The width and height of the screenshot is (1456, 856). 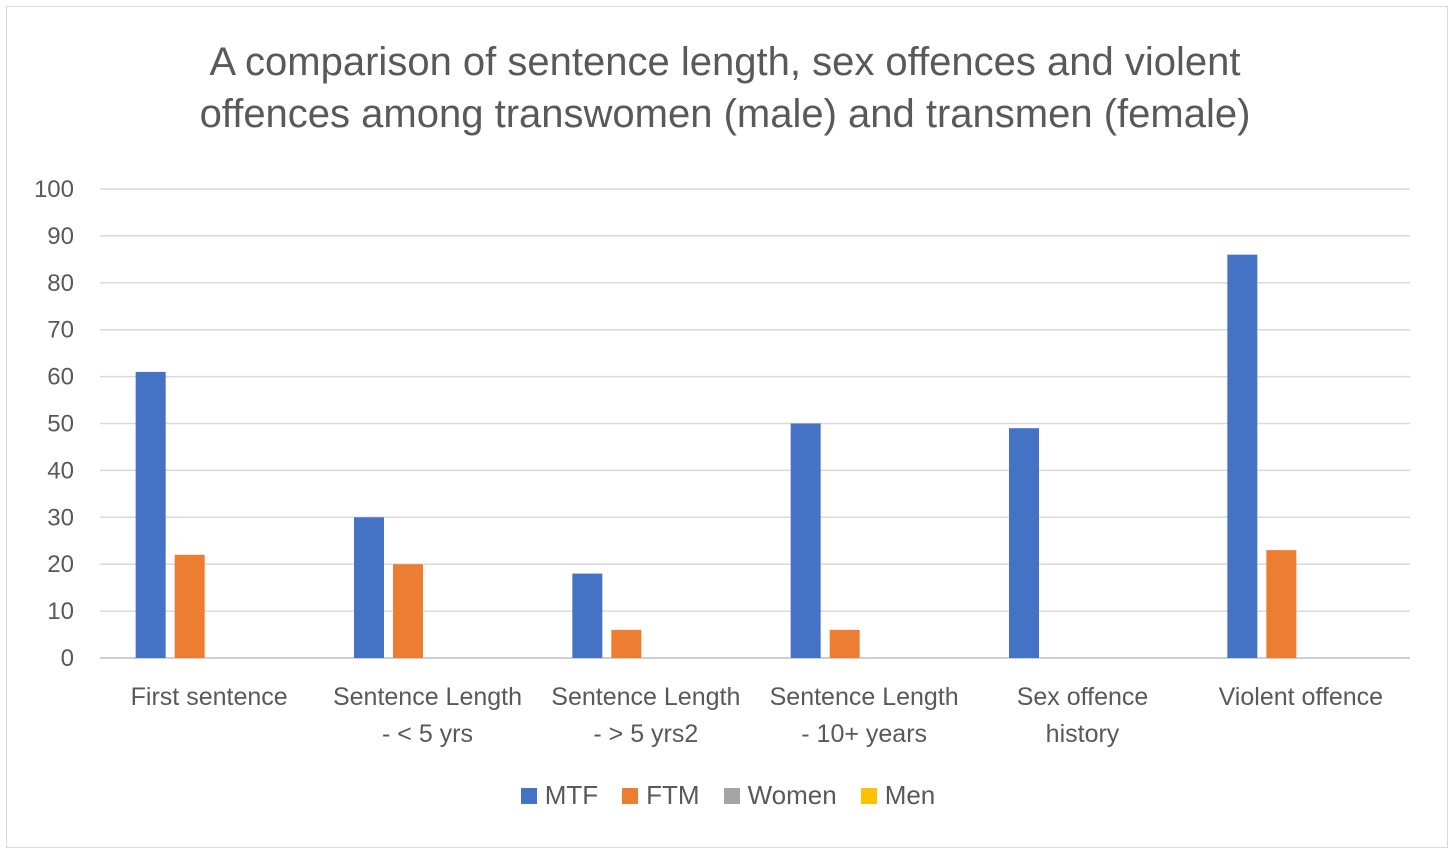 I want to click on legend-label: Men, so click(x=910, y=795).